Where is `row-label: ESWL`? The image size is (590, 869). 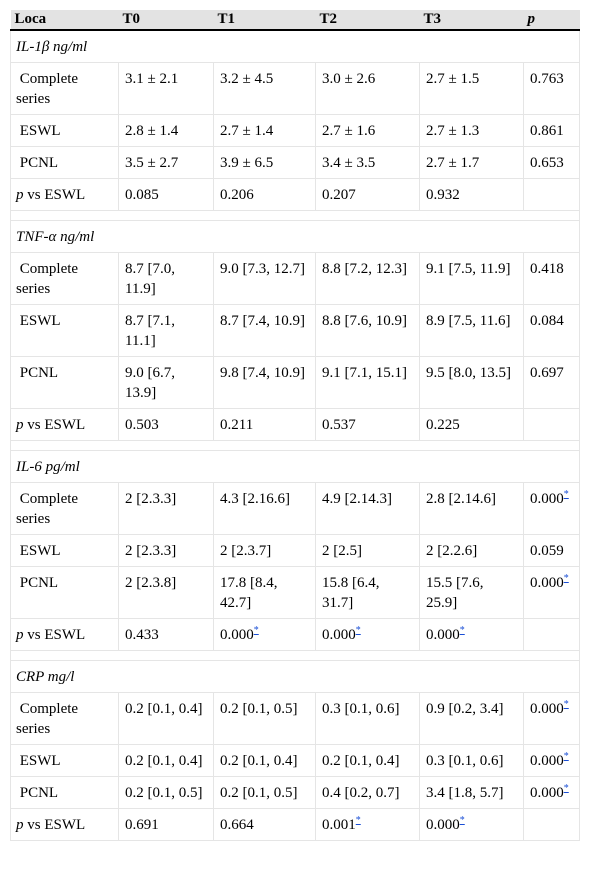 row-label: ESWL is located at coordinates (64, 550).